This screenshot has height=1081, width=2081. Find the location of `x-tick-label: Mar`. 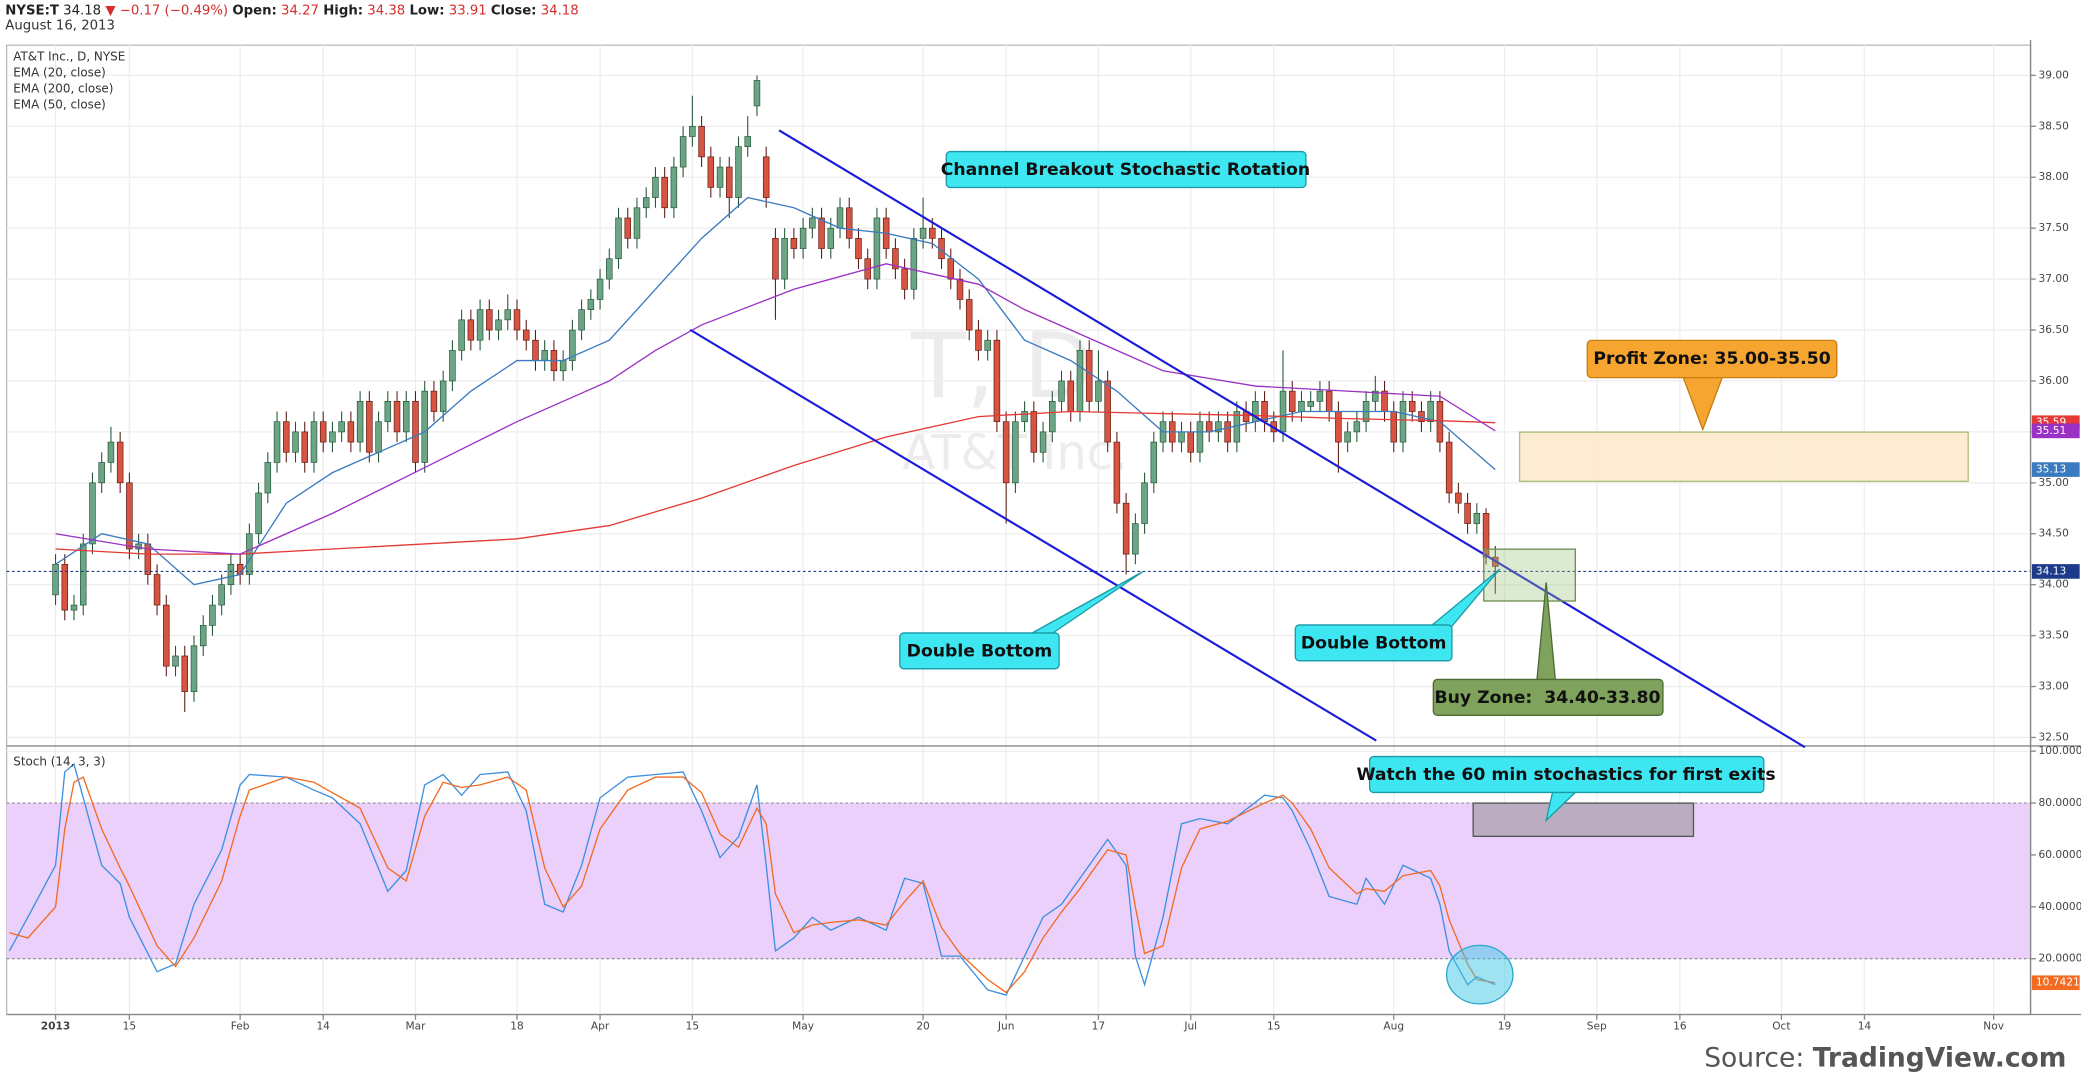

x-tick-label: Mar is located at coordinates (415, 1025).